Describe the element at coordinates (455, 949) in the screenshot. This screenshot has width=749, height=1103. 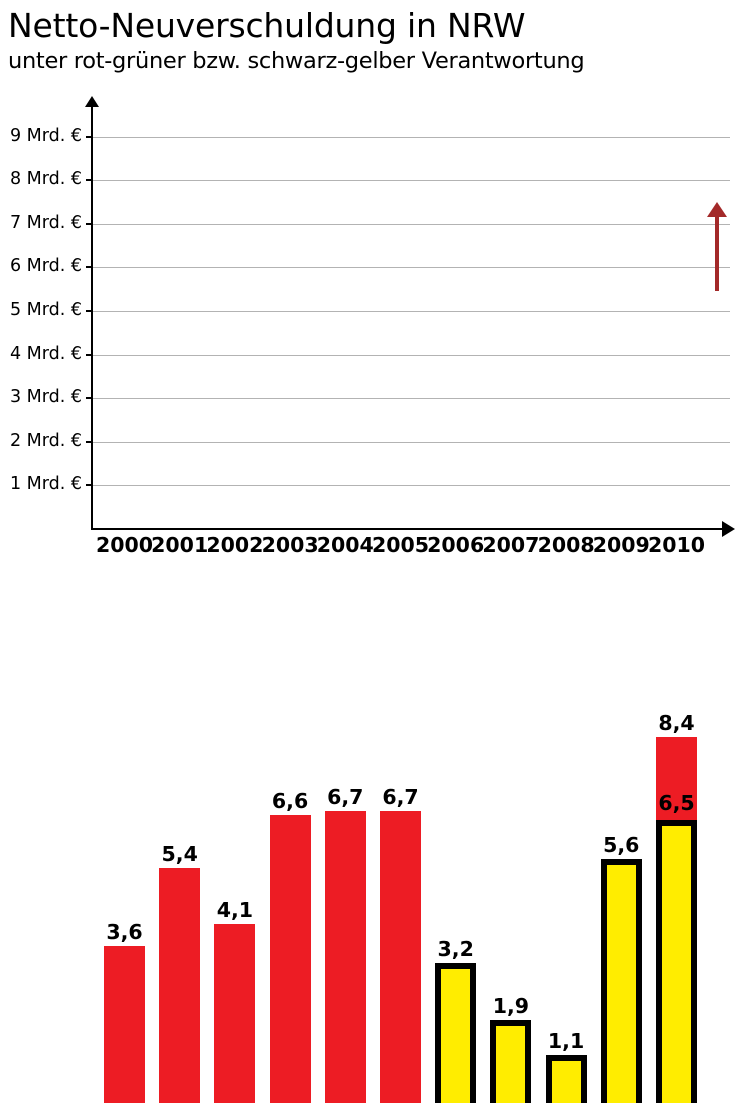
I see `bar-value-label-2006: 3,2` at that location.